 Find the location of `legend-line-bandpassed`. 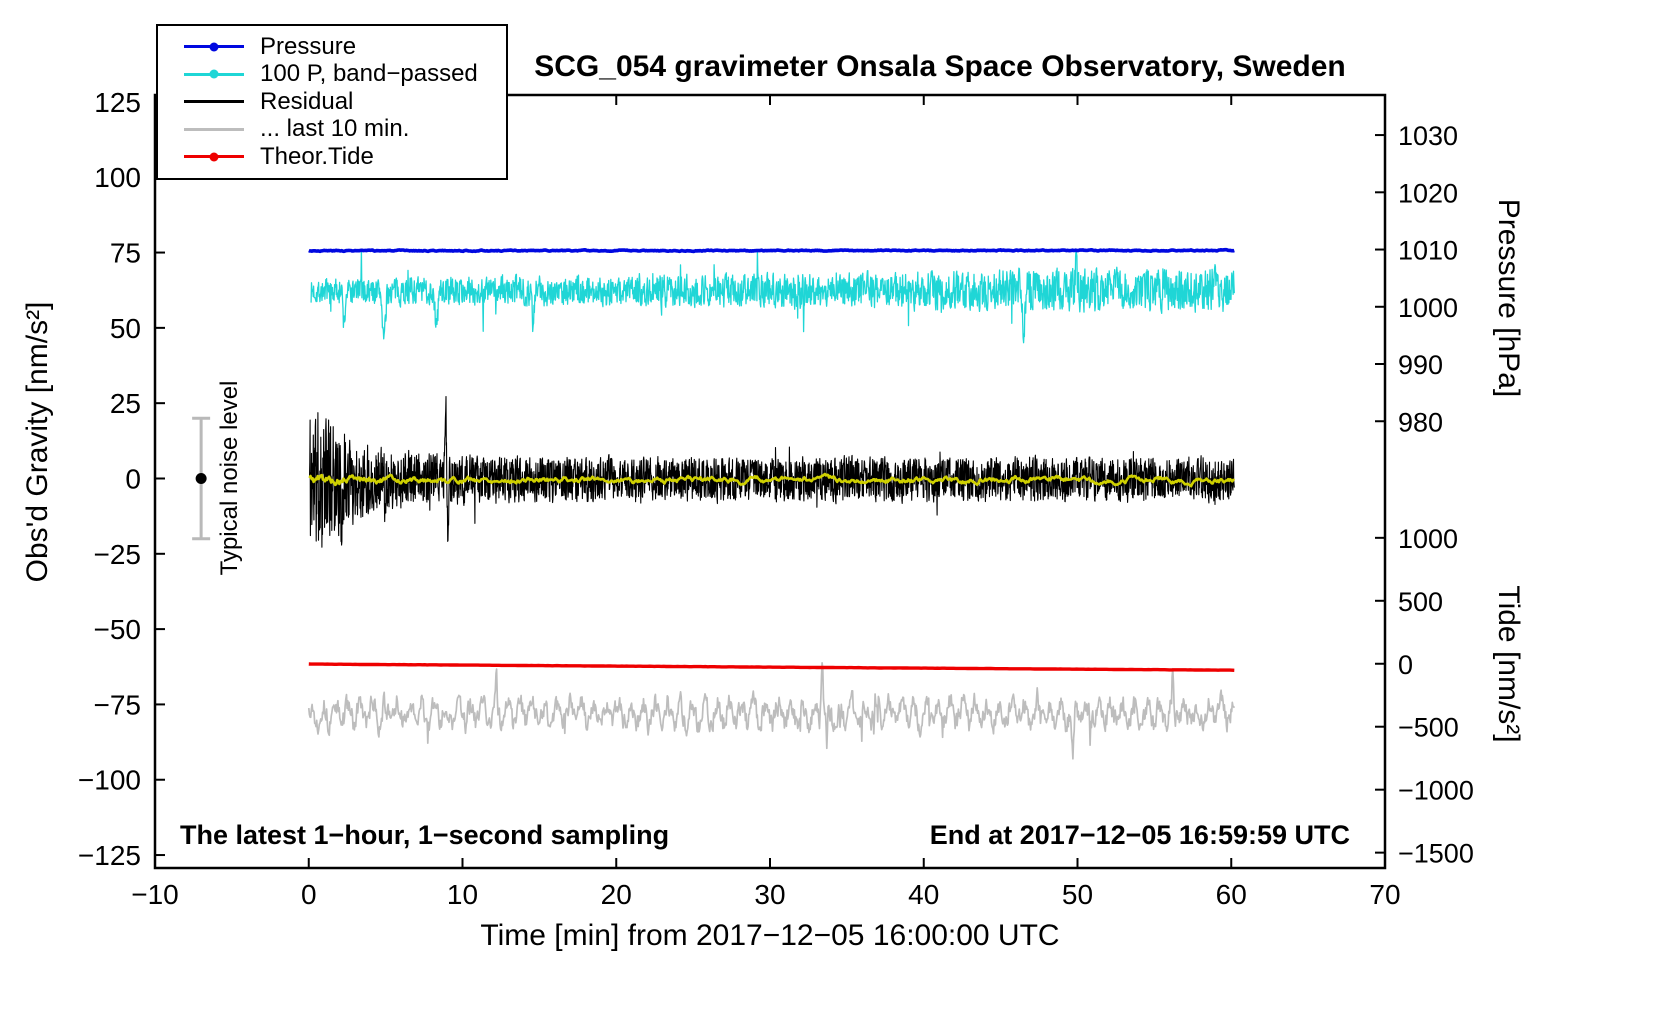

legend-line-bandpassed is located at coordinates (214, 74).